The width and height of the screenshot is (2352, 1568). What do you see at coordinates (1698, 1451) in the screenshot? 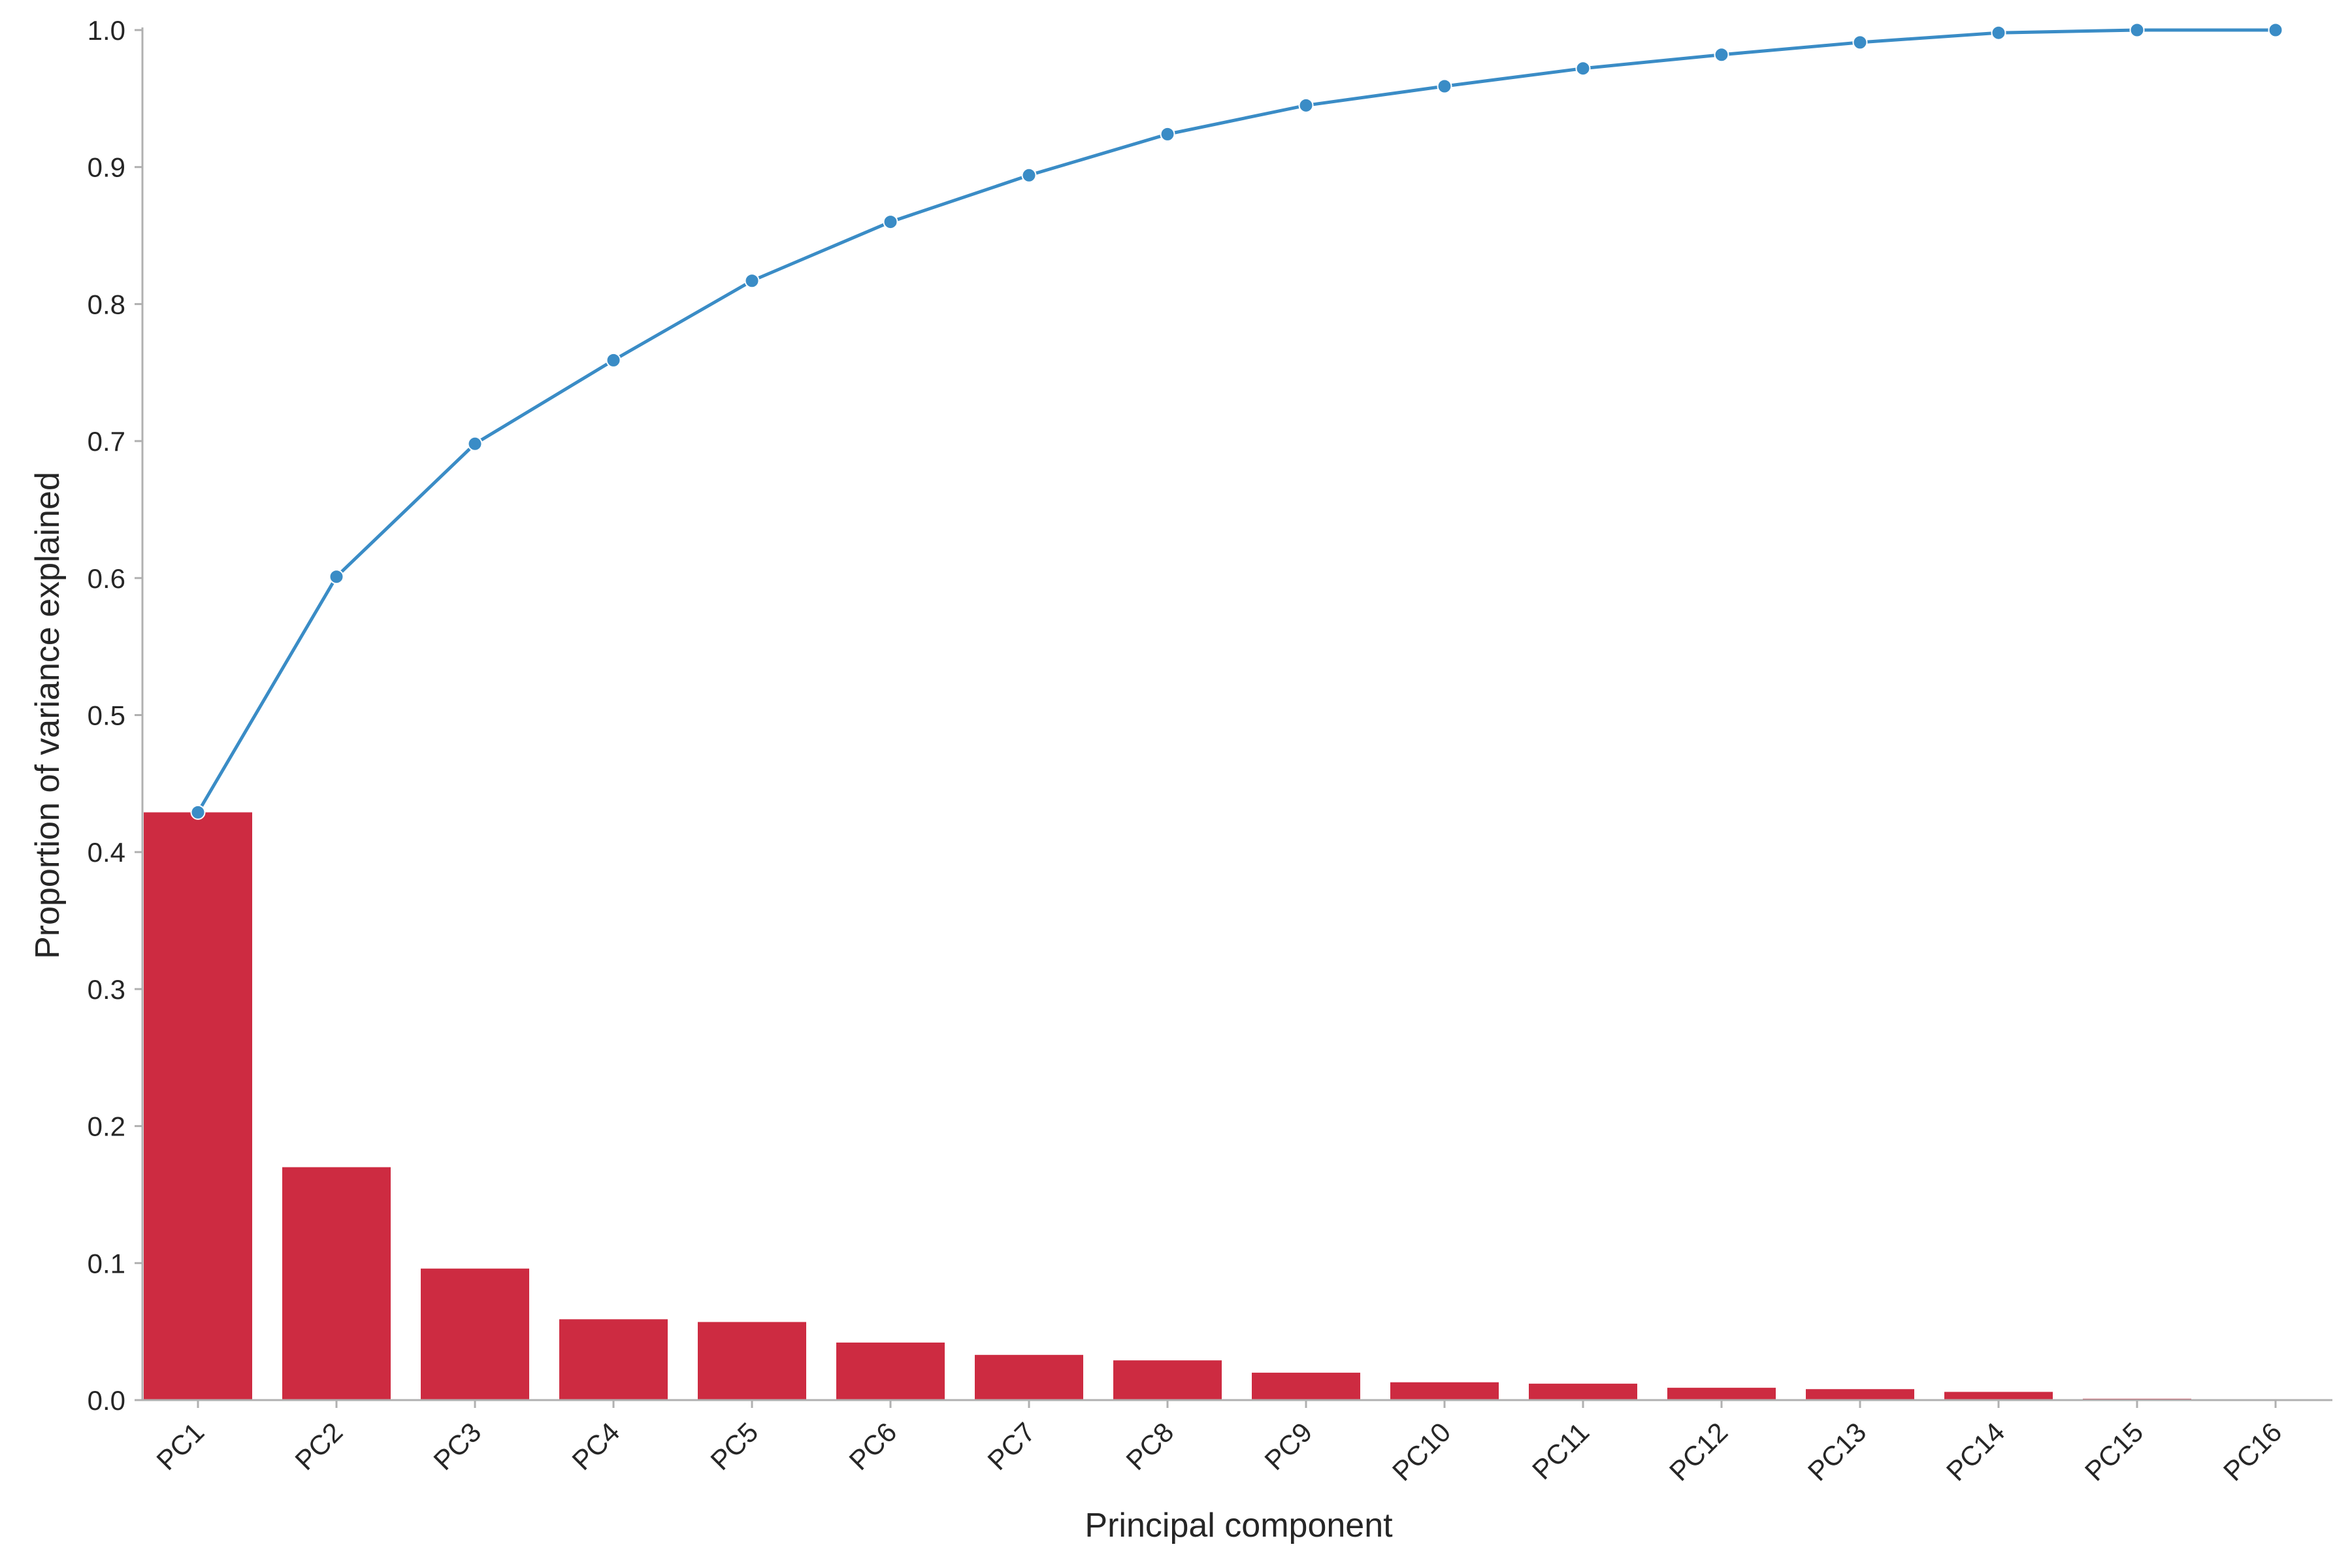
I see `x-tick-label: PC12` at bounding box center [1698, 1451].